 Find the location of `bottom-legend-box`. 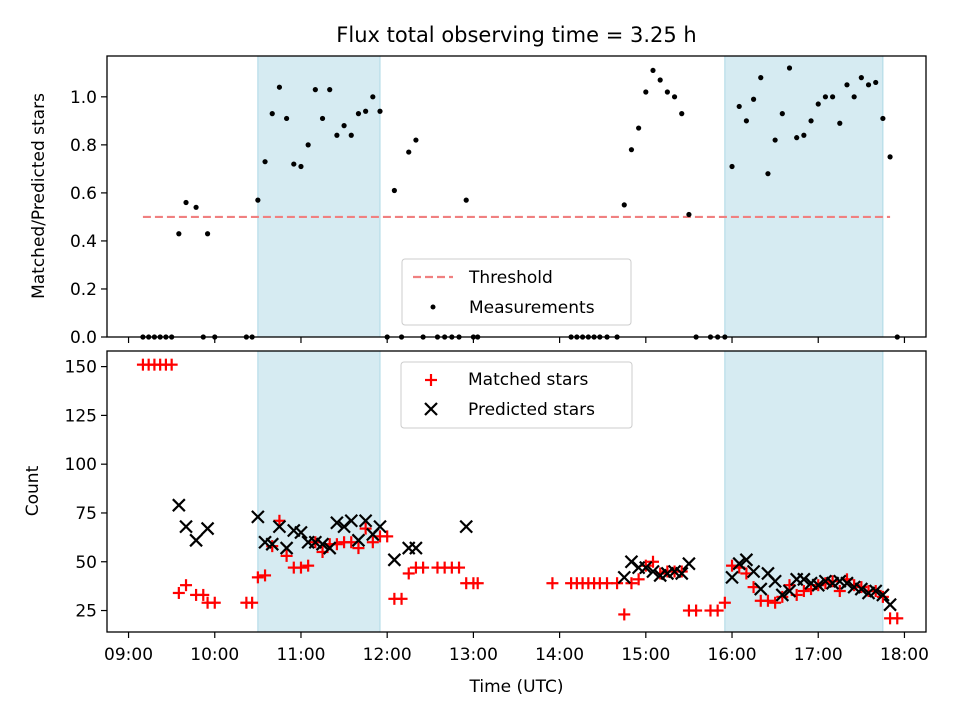

bottom-legend-box is located at coordinates (516, 395).